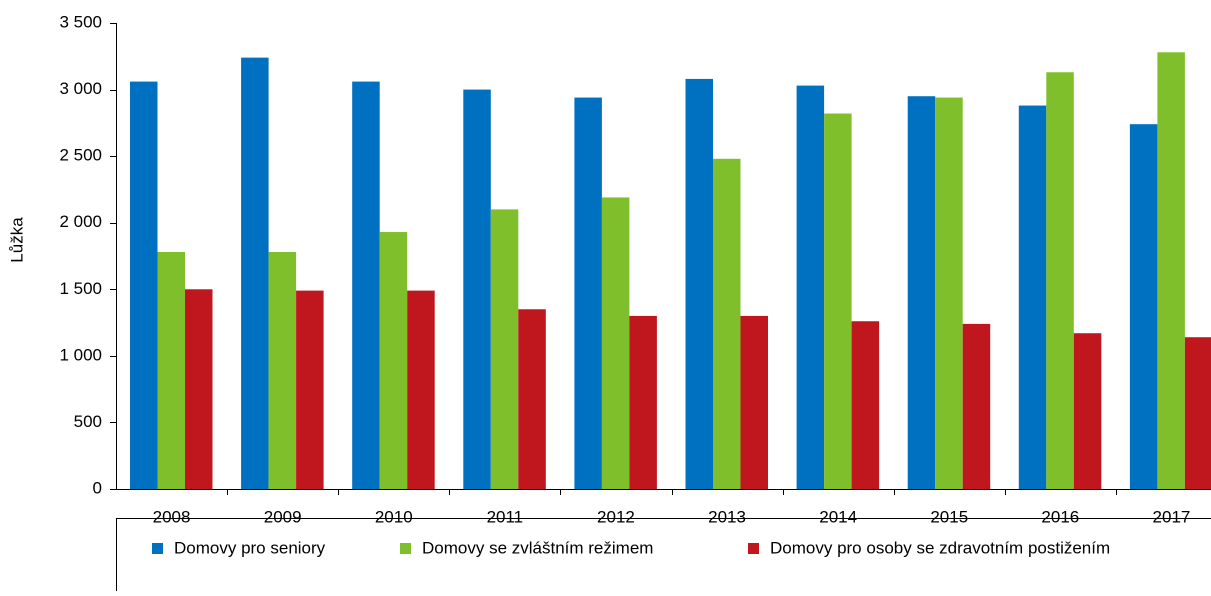 The image size is (1211, 596). Describe the element at coordinates (949, 516) in the screenshot. I see `x-tick-label: 2015` at that location.